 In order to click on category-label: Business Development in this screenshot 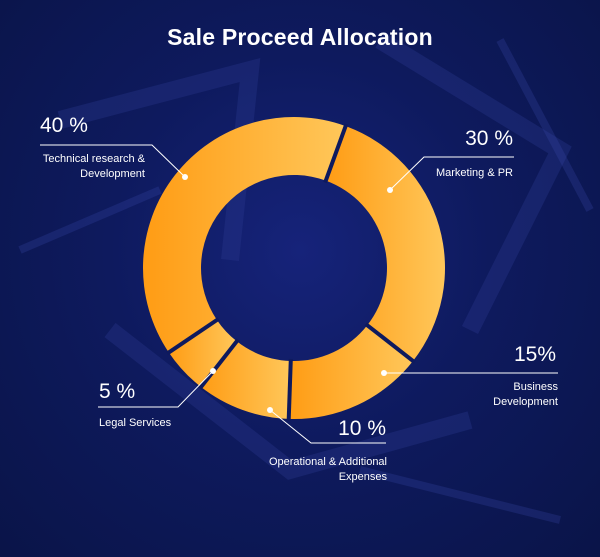, I will do `click(525, 394)`.